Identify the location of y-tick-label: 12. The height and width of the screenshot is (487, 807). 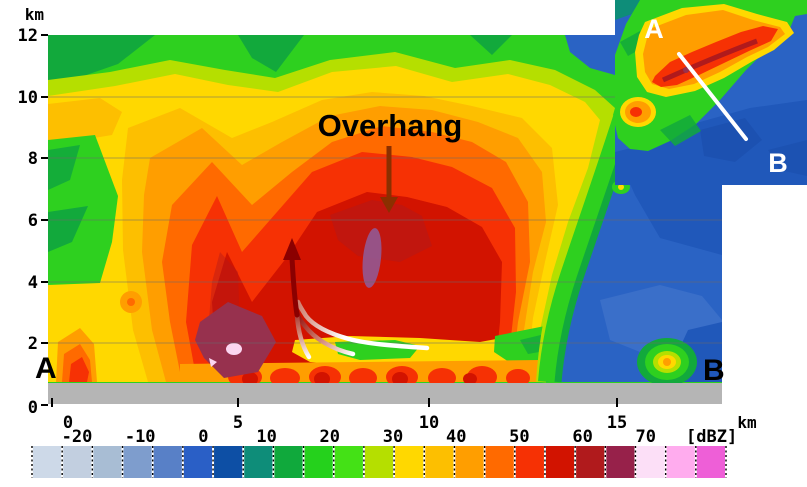
(28, 36).